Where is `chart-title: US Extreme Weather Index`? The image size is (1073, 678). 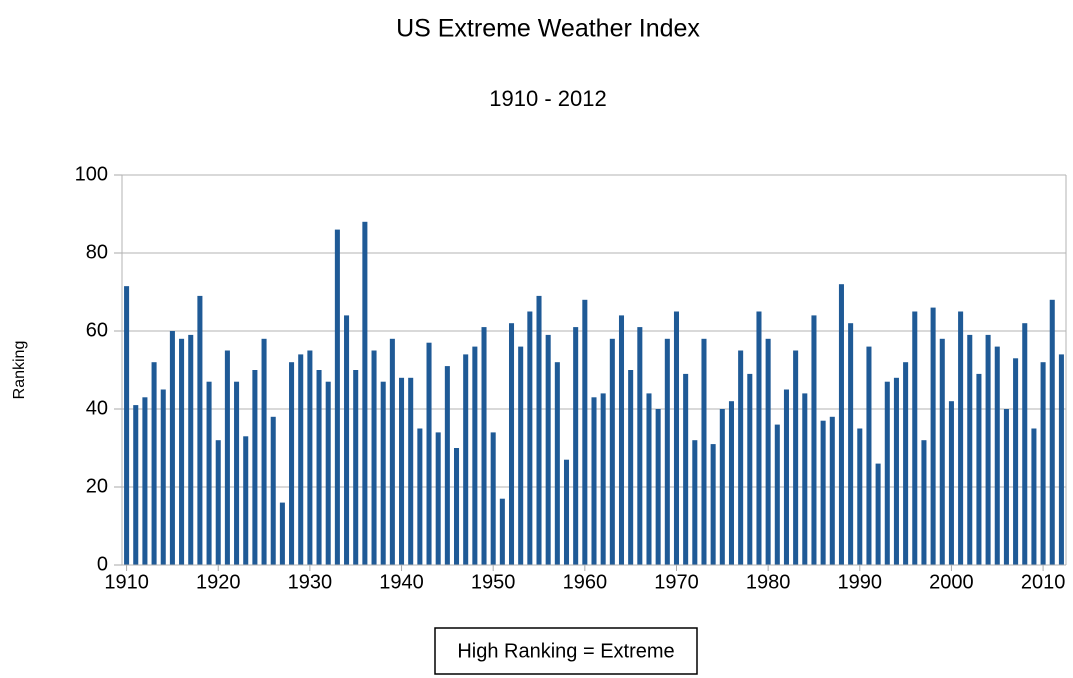 chart-title: US Extreme Weather Index is located at coordinates (548, 29).